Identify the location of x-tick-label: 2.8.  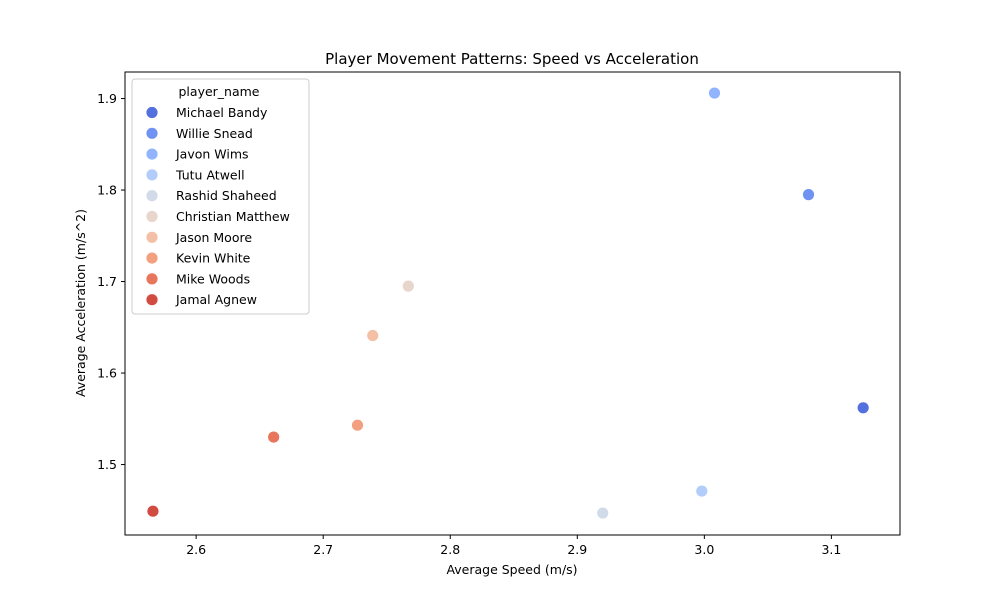
(450, 549).